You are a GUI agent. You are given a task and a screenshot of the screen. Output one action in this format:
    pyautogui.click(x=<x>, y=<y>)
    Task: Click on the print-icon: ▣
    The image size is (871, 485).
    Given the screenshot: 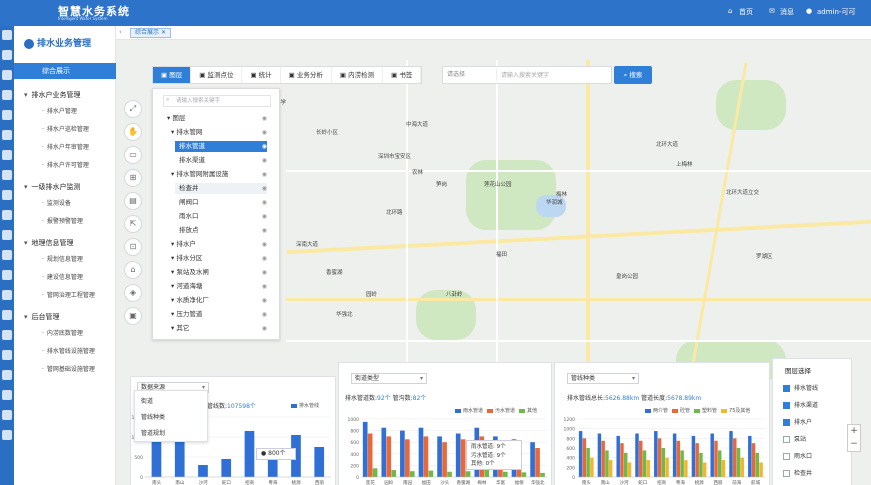 What is the action you would take?
    pyautogui.click(x=133, y=316)
    